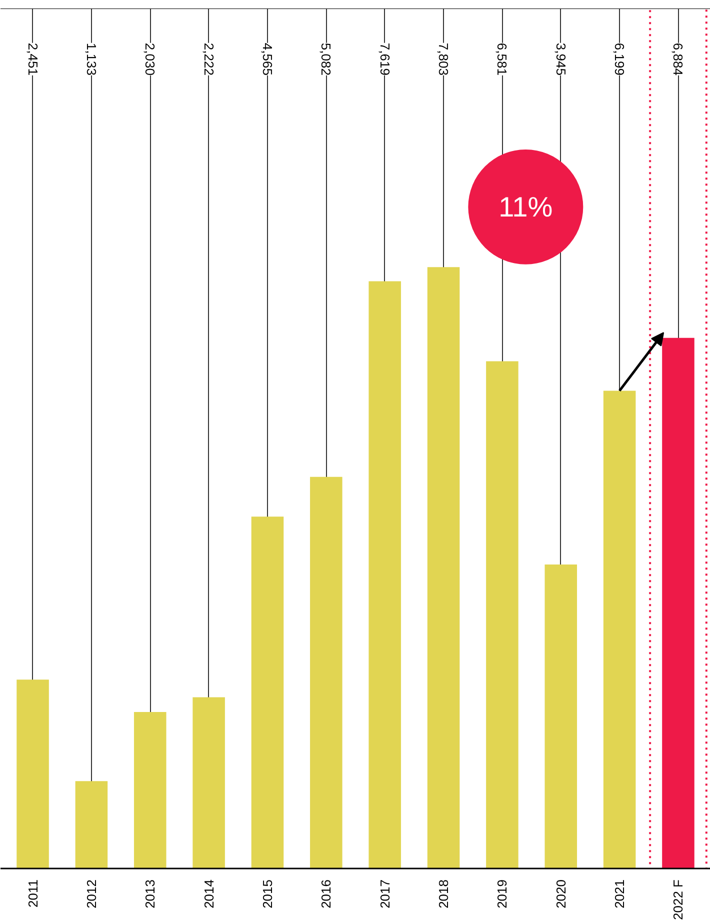 This screenshot has width=710, height=922. What do you see at coordinates (502, 59) in the screenshot?
I see `data-label: 6,581` at bounding box center [502, 59].